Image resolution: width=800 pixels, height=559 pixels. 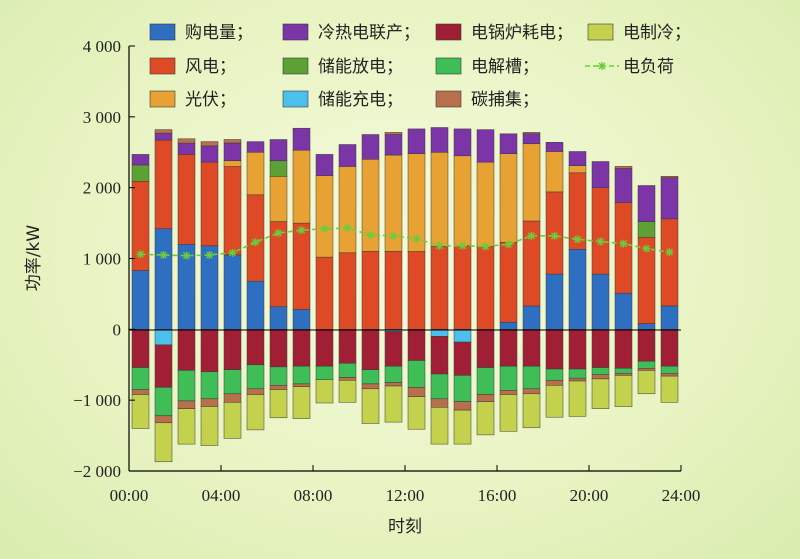 What do you see at coordinates (505, 100) in the screenshot?
I see `legend-label: 碳捕集；` at bounding box center [505, 100].